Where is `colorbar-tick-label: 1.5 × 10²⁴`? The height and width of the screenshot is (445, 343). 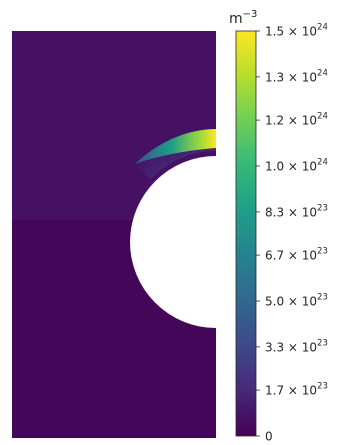
colorbar-tick-label: 1.5 × 10²⁴ is located at coordinates (296, 31).